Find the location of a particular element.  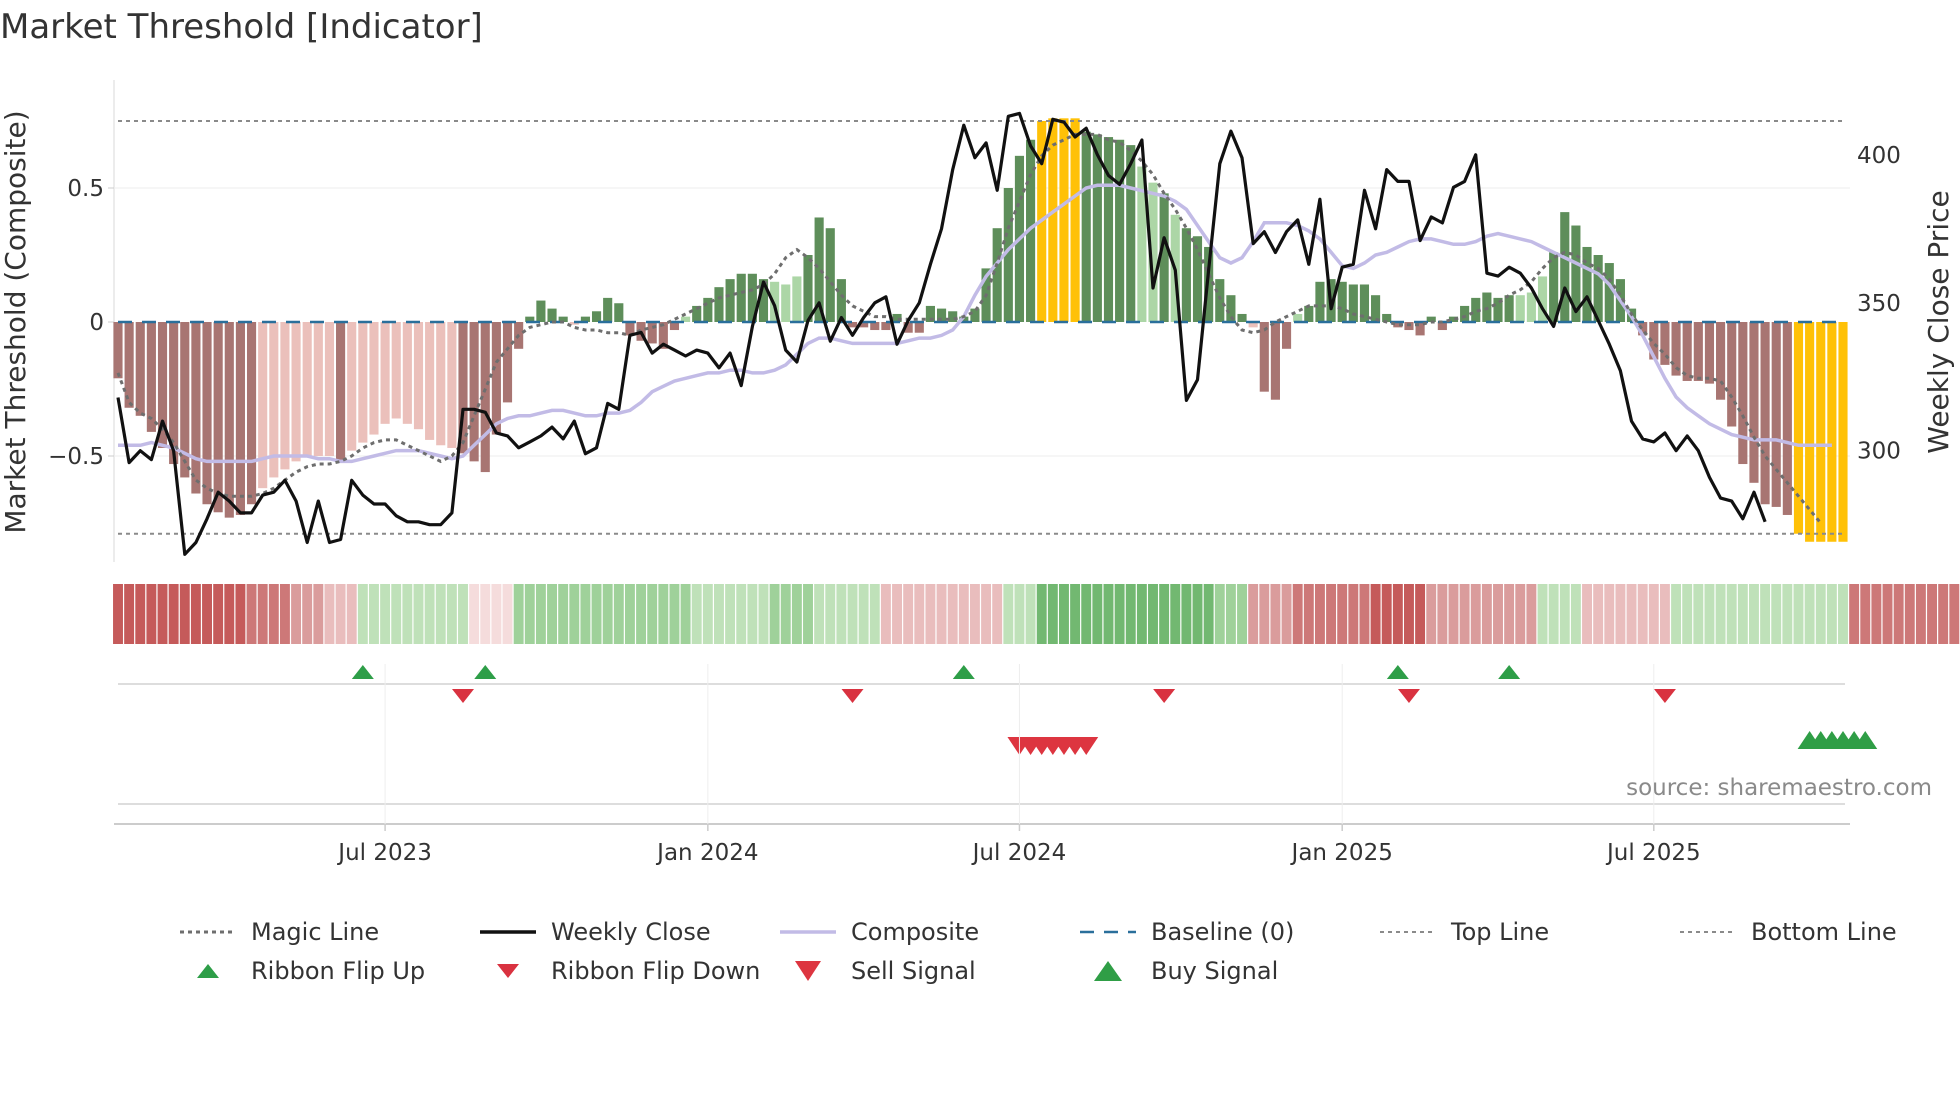

legend-item-buy: Buy Signal is located at coordinates (1186, 971).